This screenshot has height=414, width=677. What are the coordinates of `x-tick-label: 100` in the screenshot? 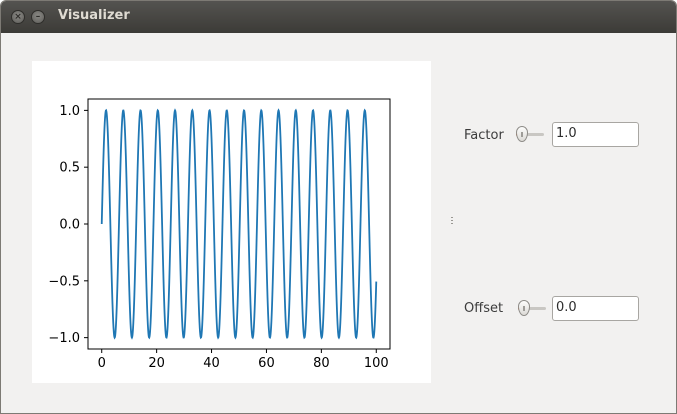 It's located at (376, 363).